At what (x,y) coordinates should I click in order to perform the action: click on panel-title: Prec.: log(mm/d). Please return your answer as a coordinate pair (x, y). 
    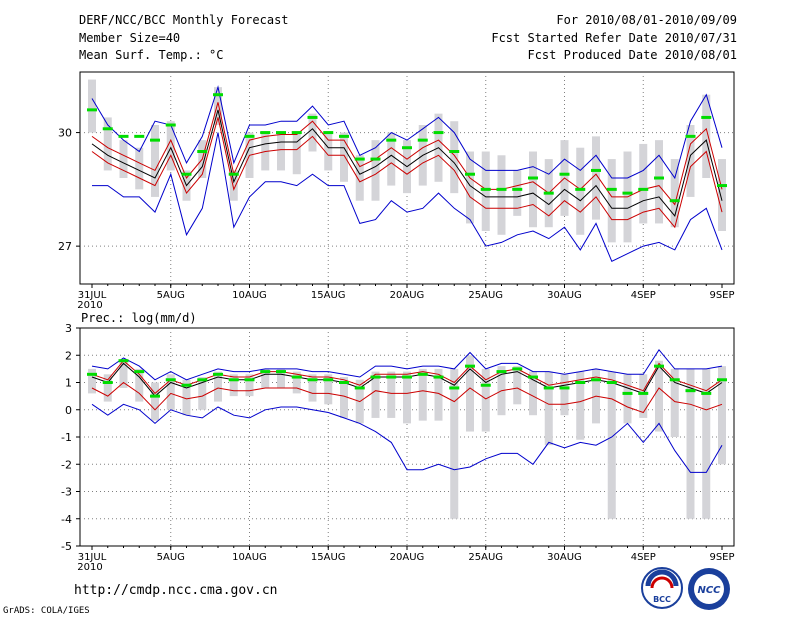
    Looking at the image, I should click on (139, 318).